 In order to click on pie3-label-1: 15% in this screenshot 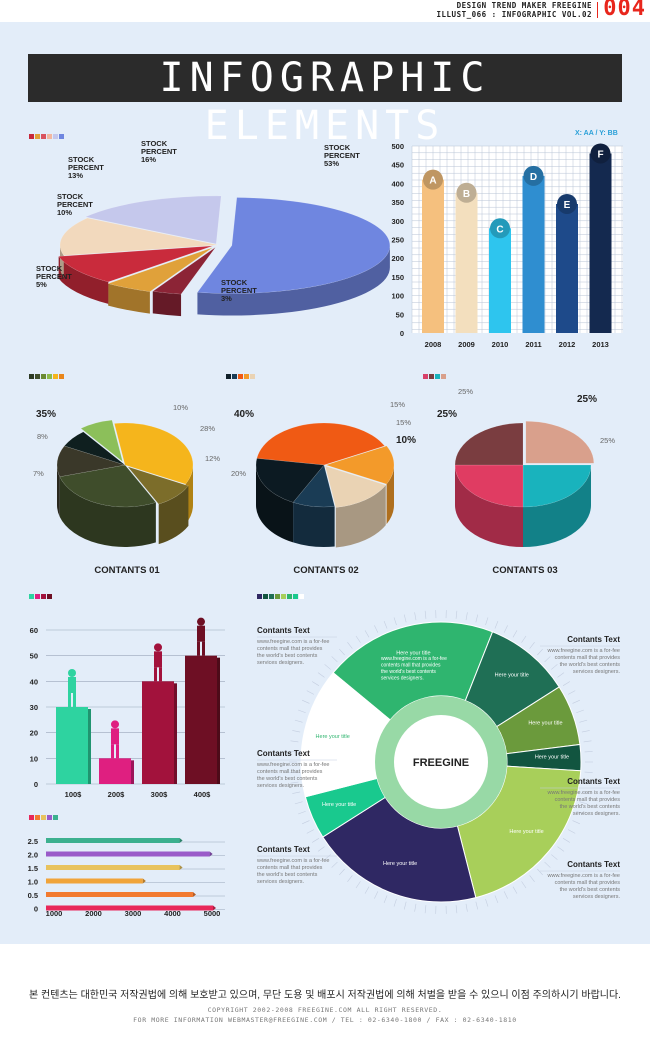, I will do `click(397, 404)`.